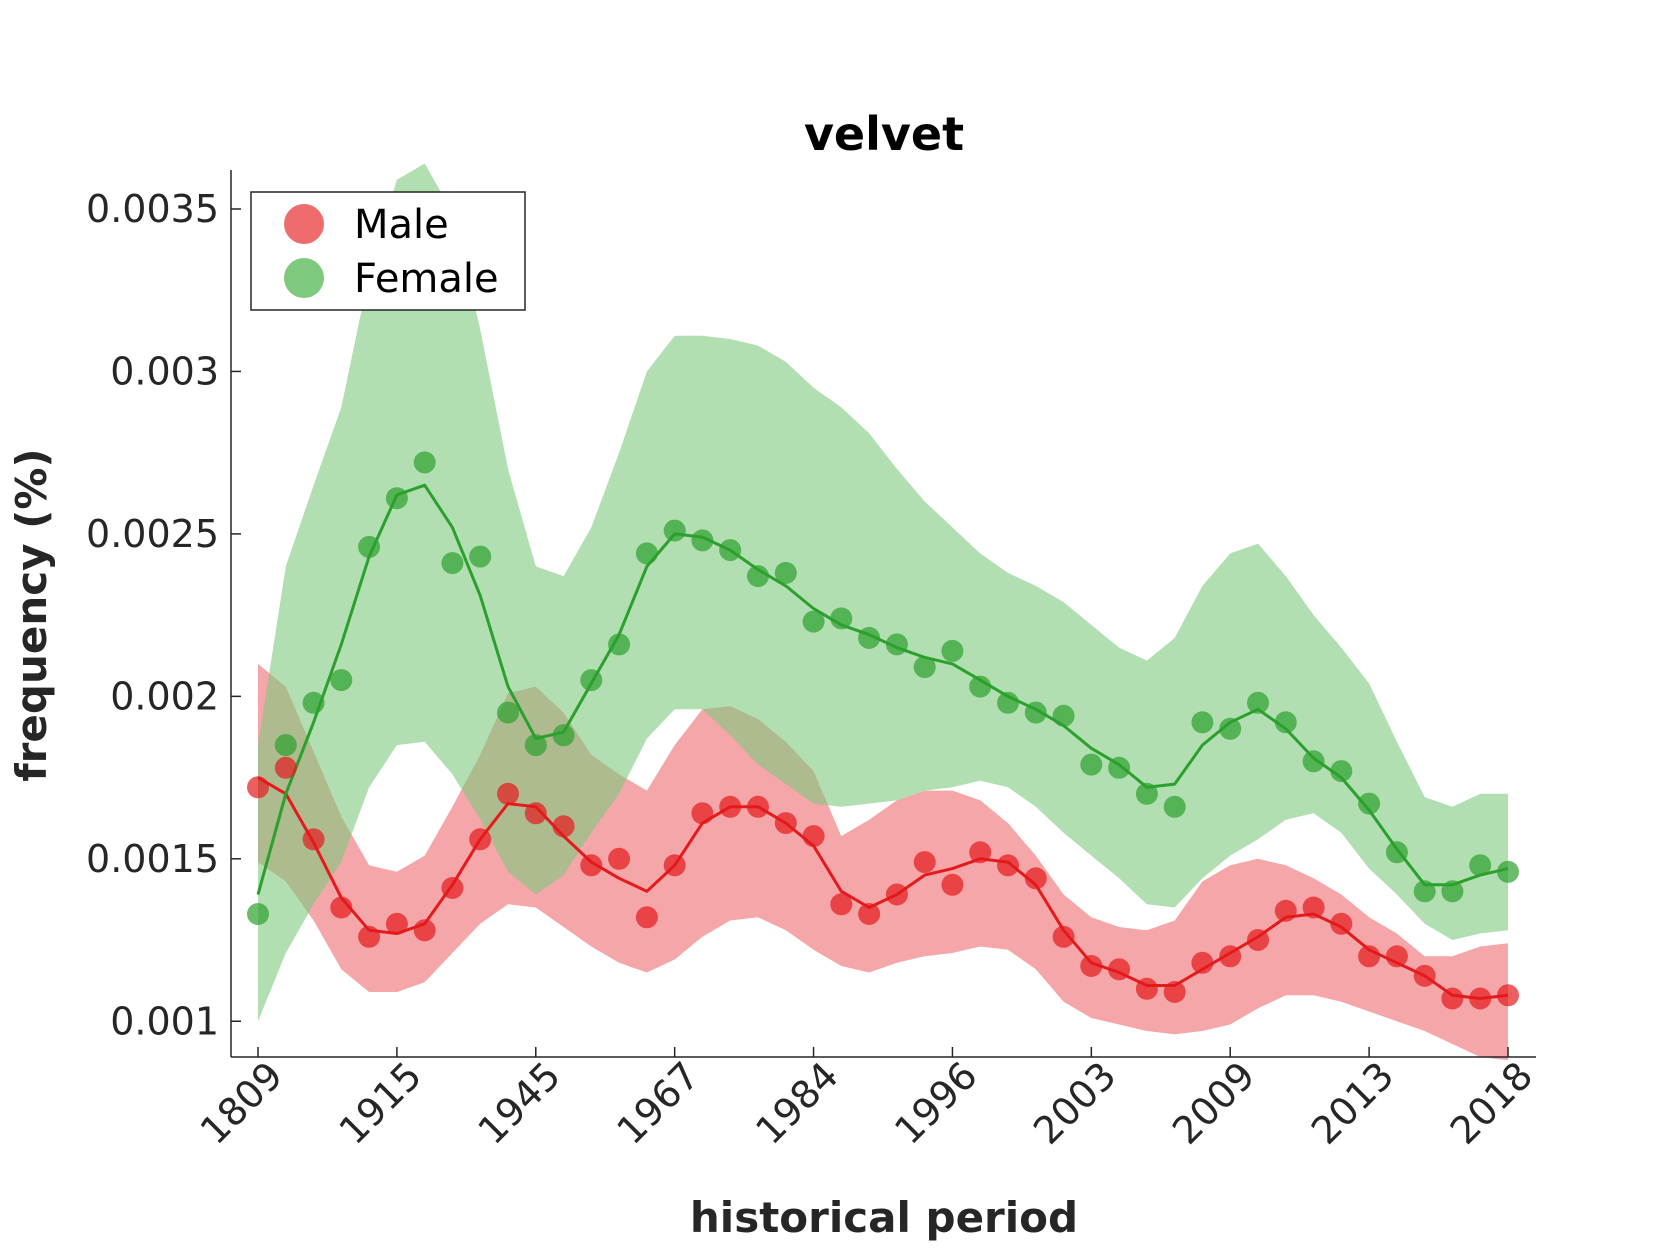  I want to click on y-ticks: 0.001 0.0015 0.002 0.0025 0.003 0.0035, so click(163, 615).